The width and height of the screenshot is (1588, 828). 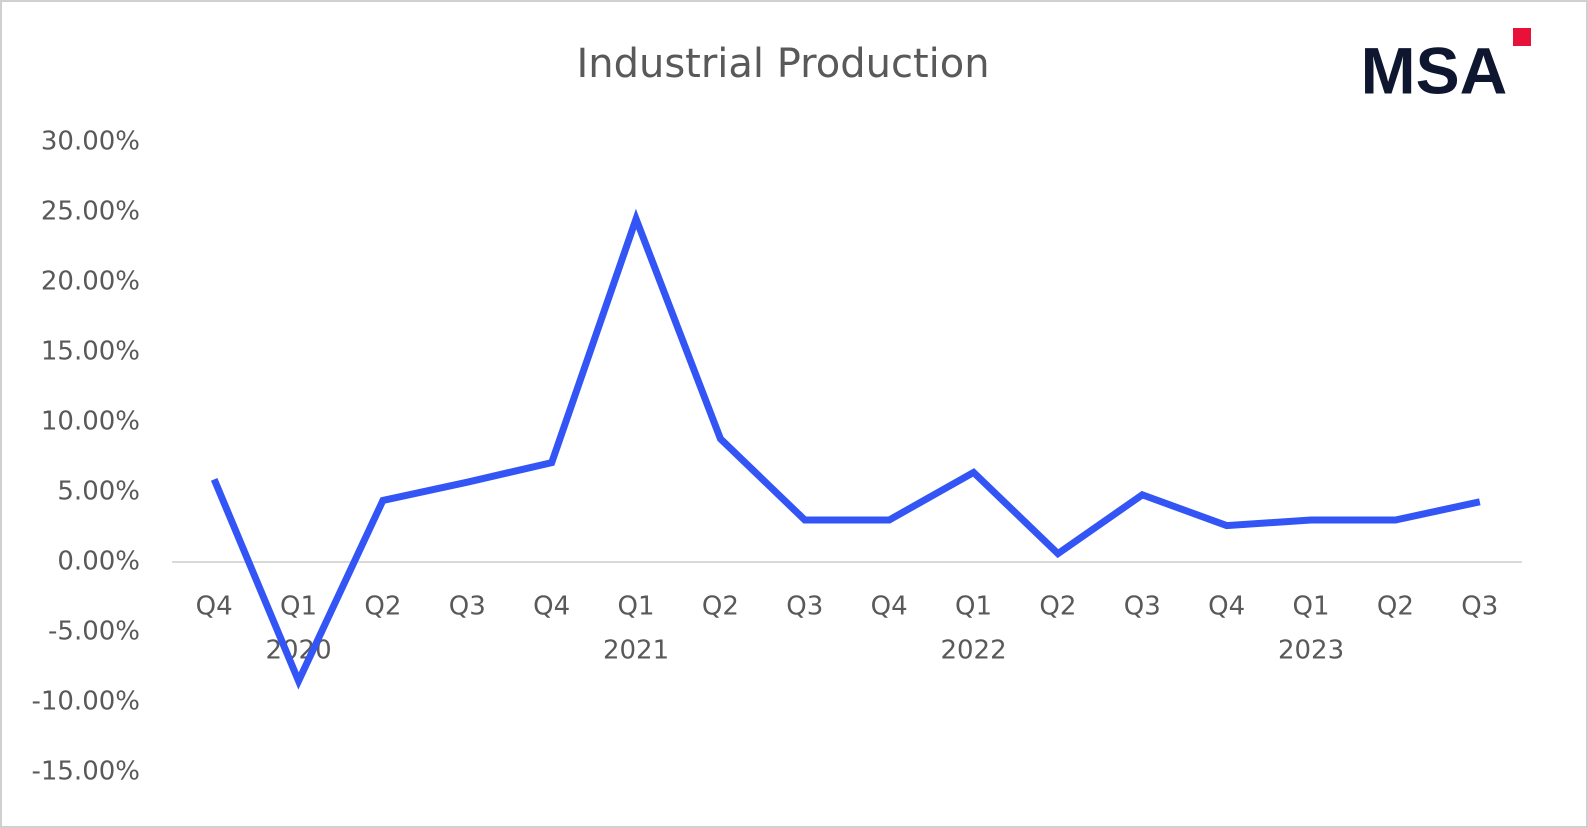 What do you see at coordinates (90, 422) in the screenshot?
I see `y-tick-label: 10.00%` at bounding box center [90, 422].